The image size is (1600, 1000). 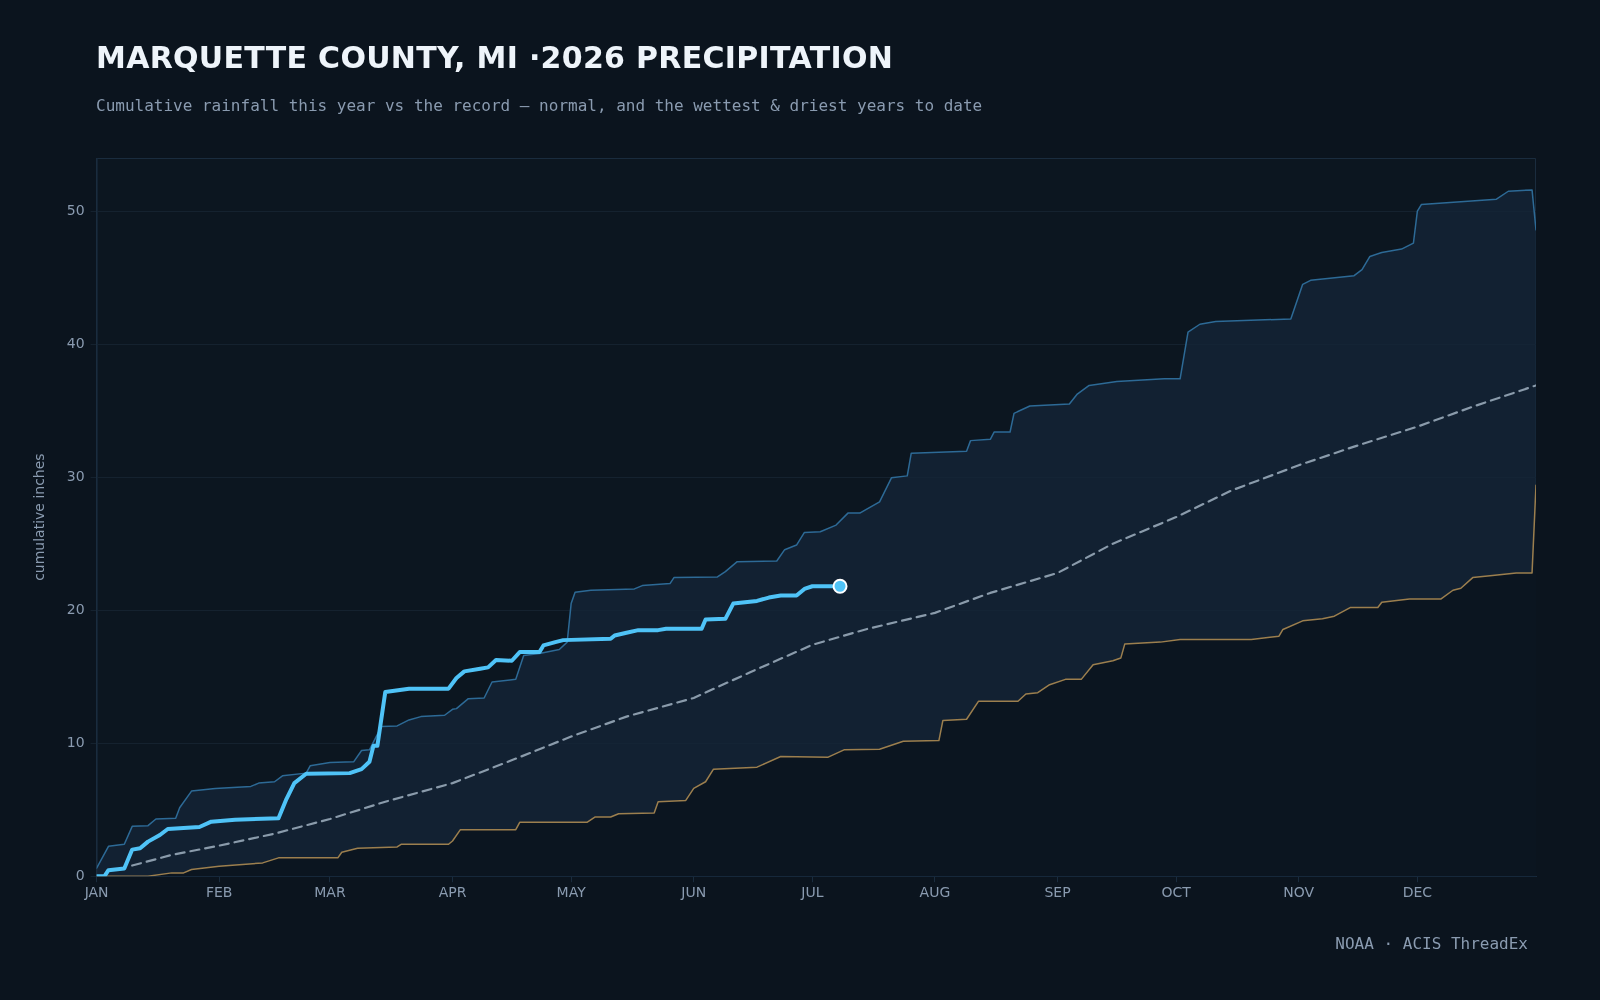 I want to click on x-tick-label: FEB, so click(x=219, y=892).